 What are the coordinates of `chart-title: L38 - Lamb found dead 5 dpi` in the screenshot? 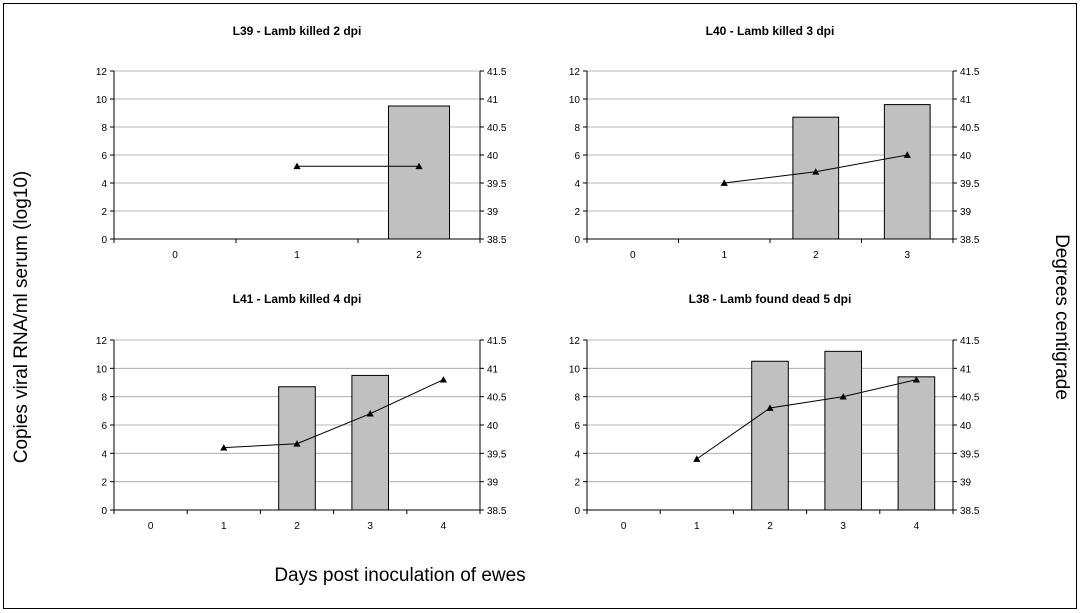 It's located at (770, 299).